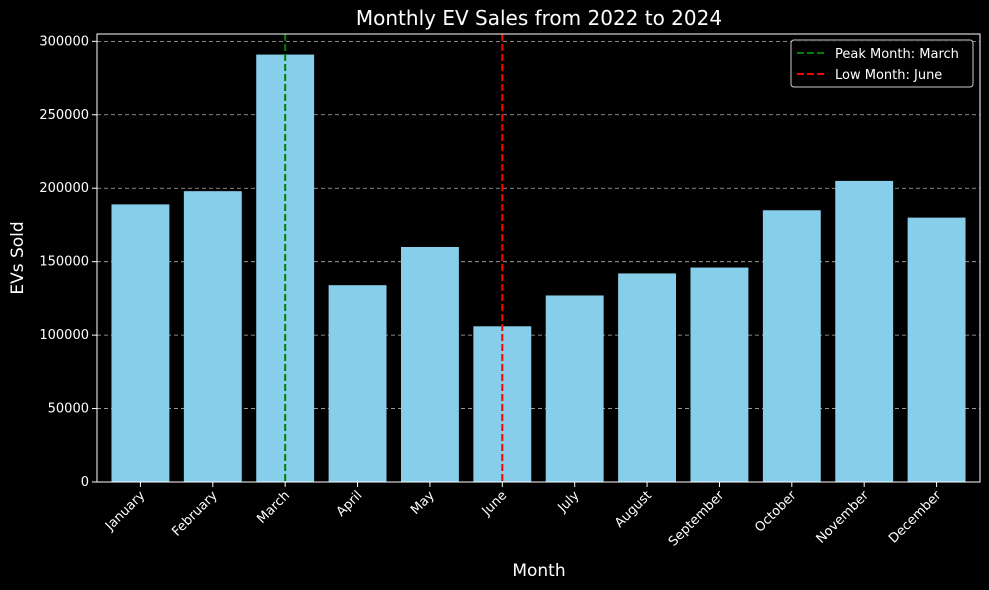 The width and height of the screenshot is (989, 590). I want to click on bar-may, so click(429, 364).